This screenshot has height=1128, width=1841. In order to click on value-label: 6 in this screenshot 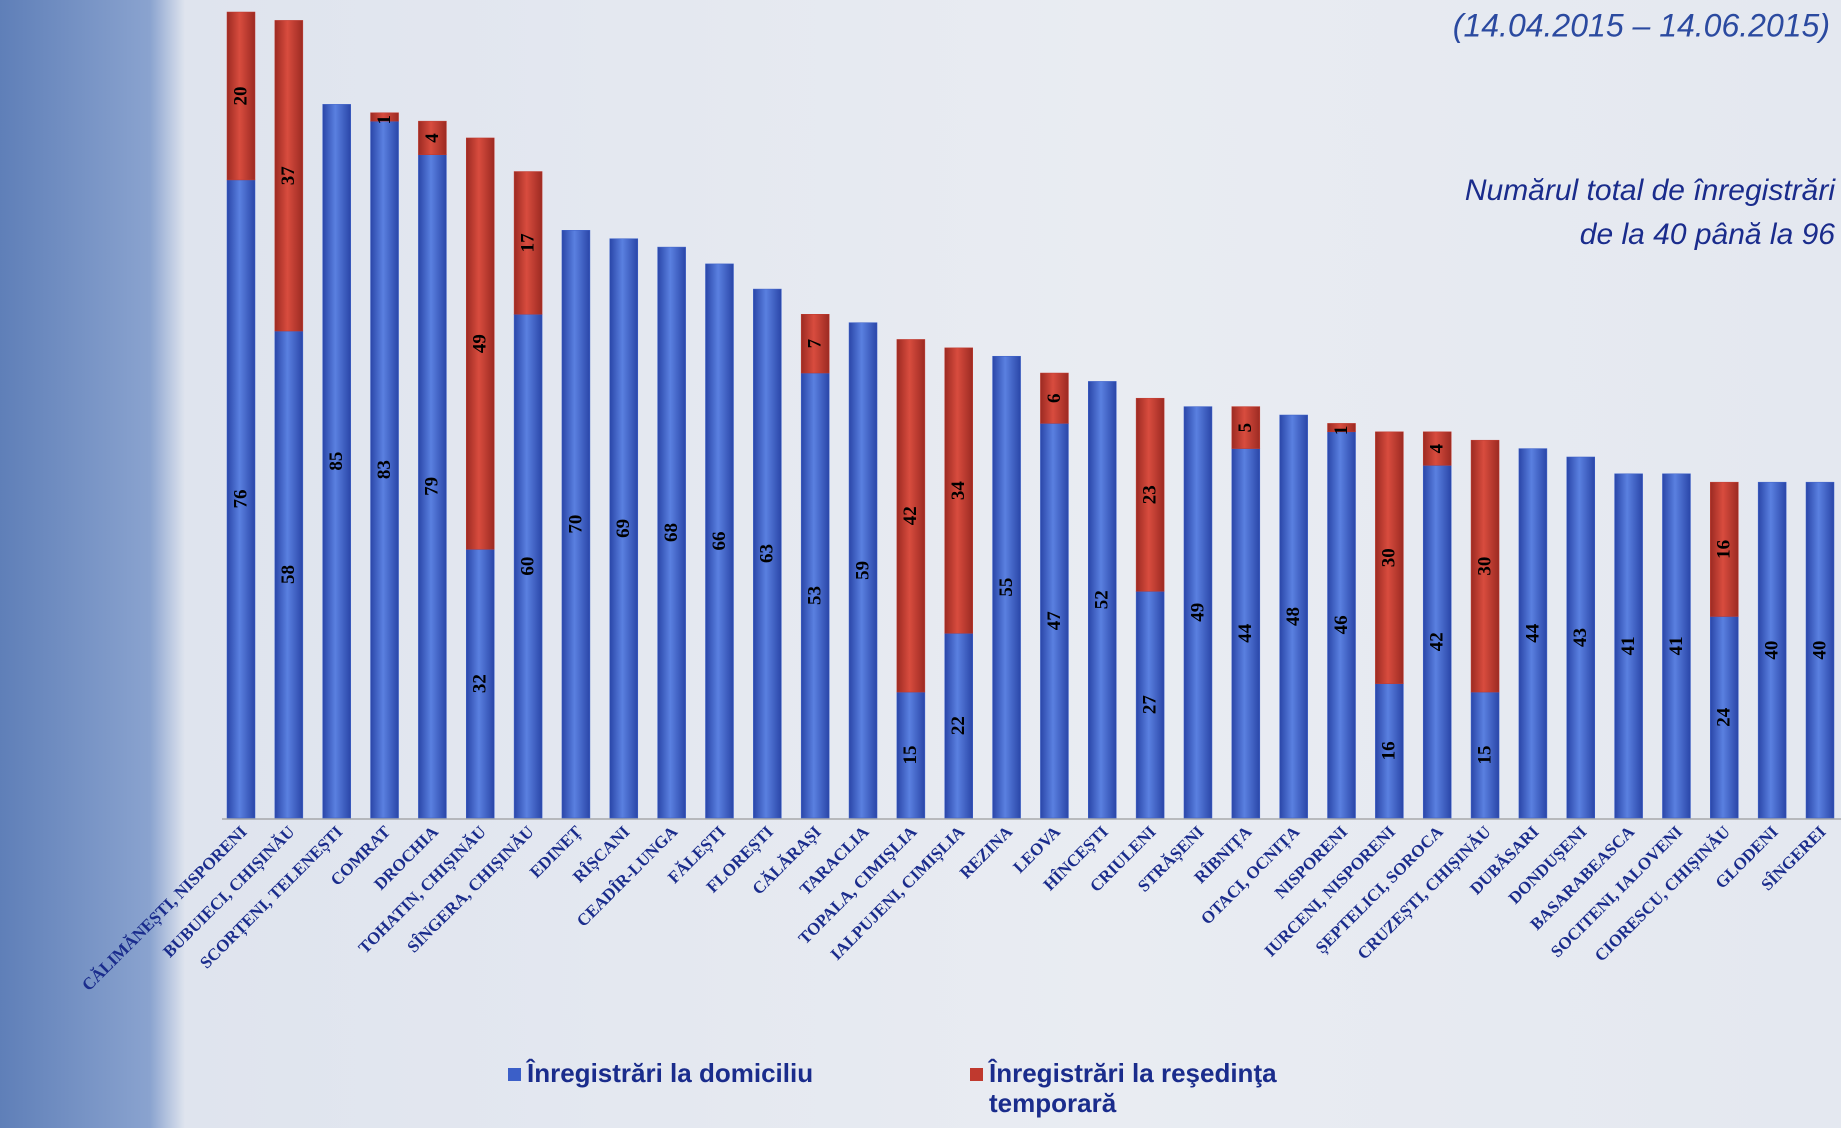, I will do `click(1054, 398)`.